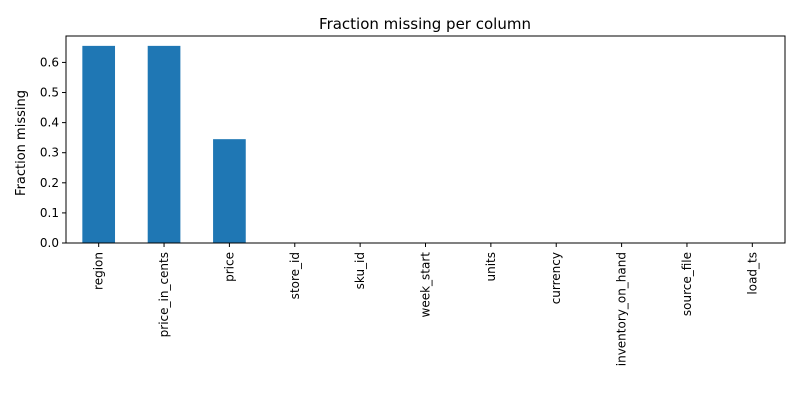 This screenshot has height=400, width=800. I want to click on y-tick-label: 0.5, so click(49, 93).